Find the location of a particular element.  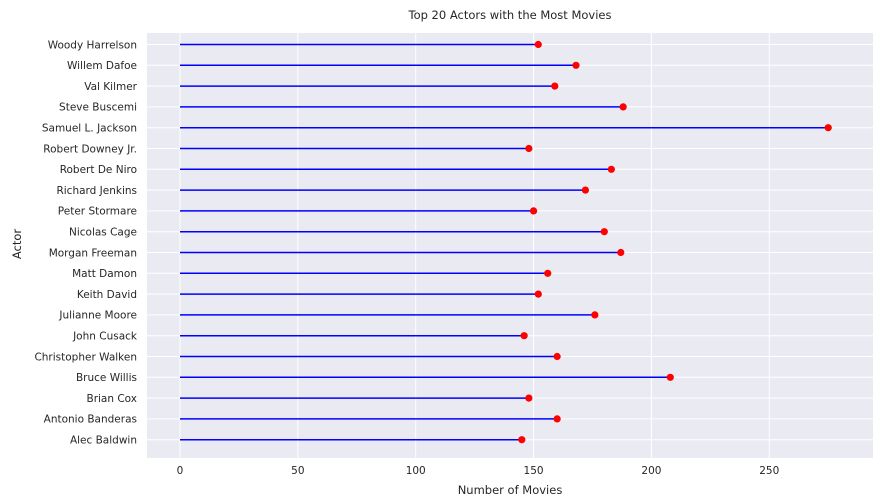

y-tick-label: Antonio Banderas is located at coordinates (90, 420).